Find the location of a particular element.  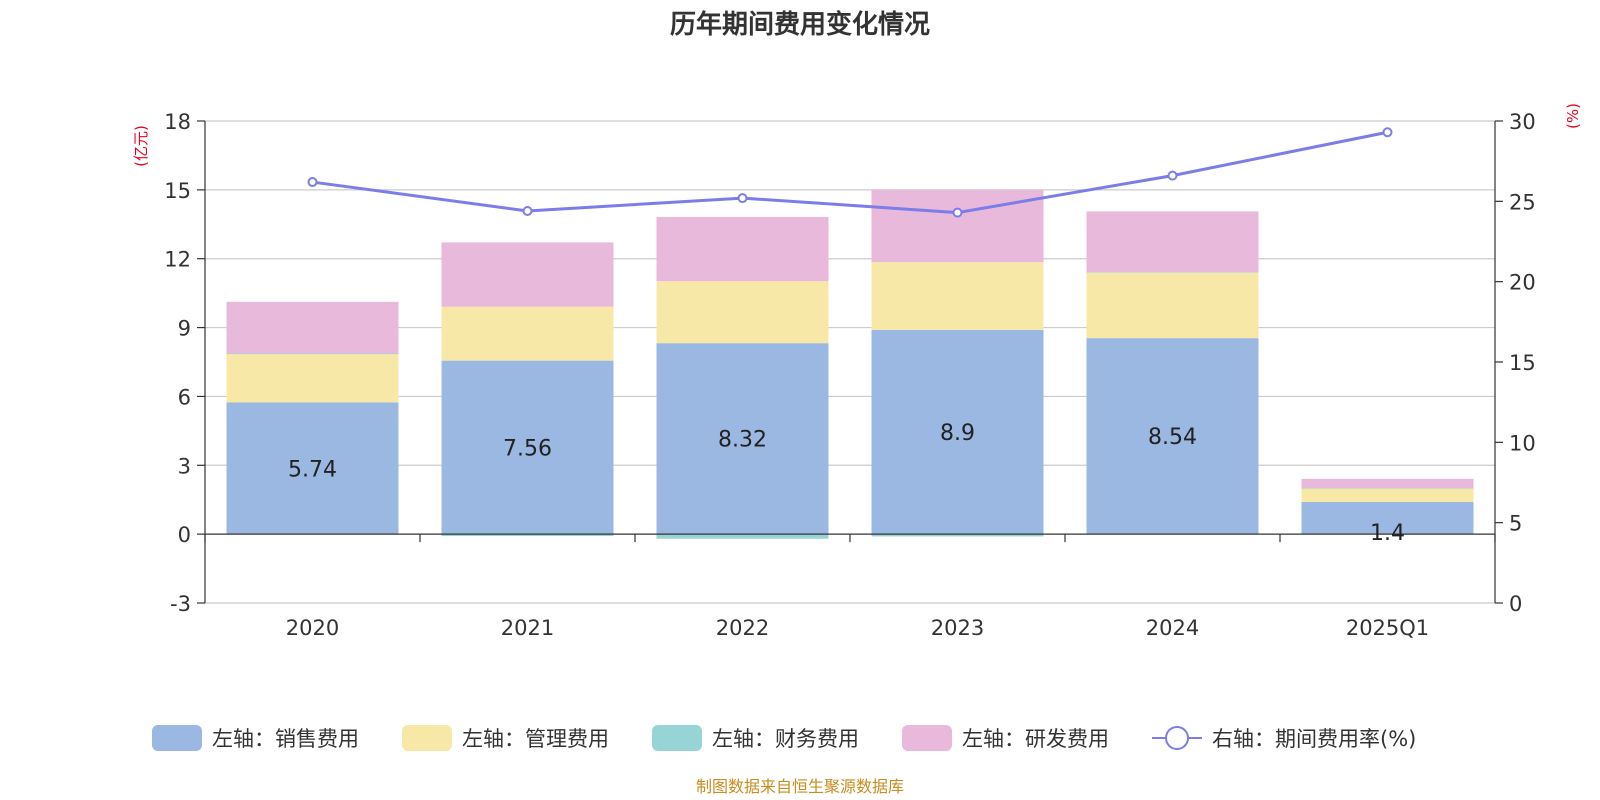

right-axis-tick-label: 30 is located at coordinates (1522, 122).